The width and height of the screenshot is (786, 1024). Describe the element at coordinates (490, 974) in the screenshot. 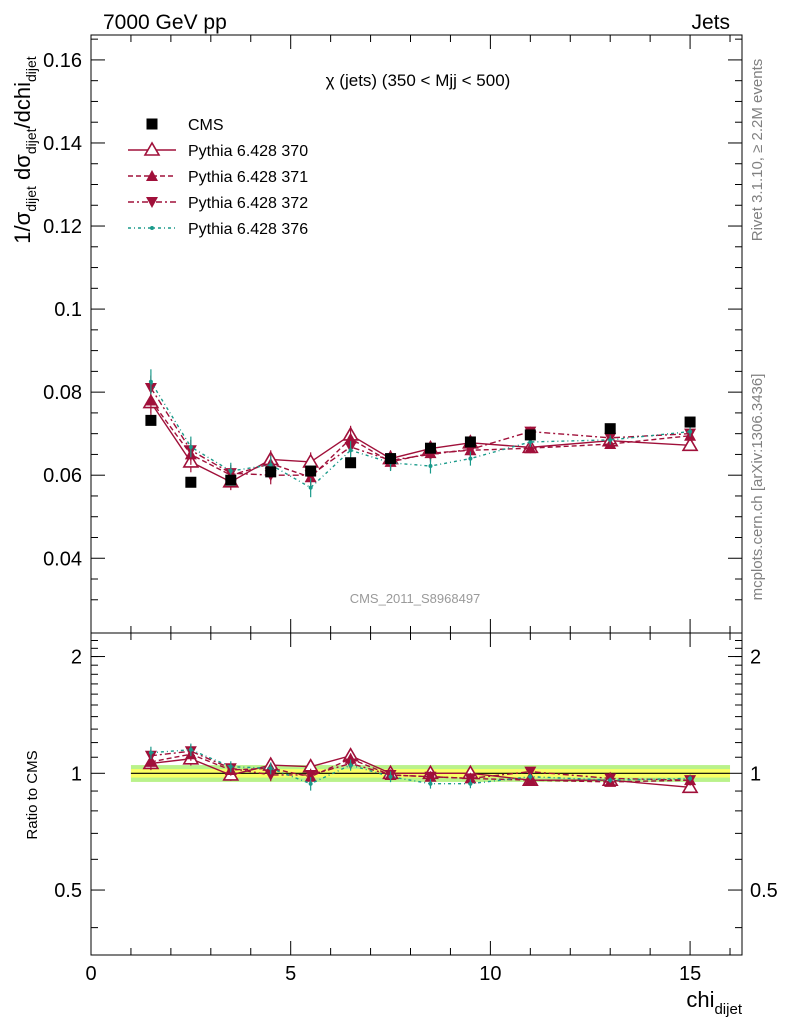

I see `x-tick-label: 10` at that location.